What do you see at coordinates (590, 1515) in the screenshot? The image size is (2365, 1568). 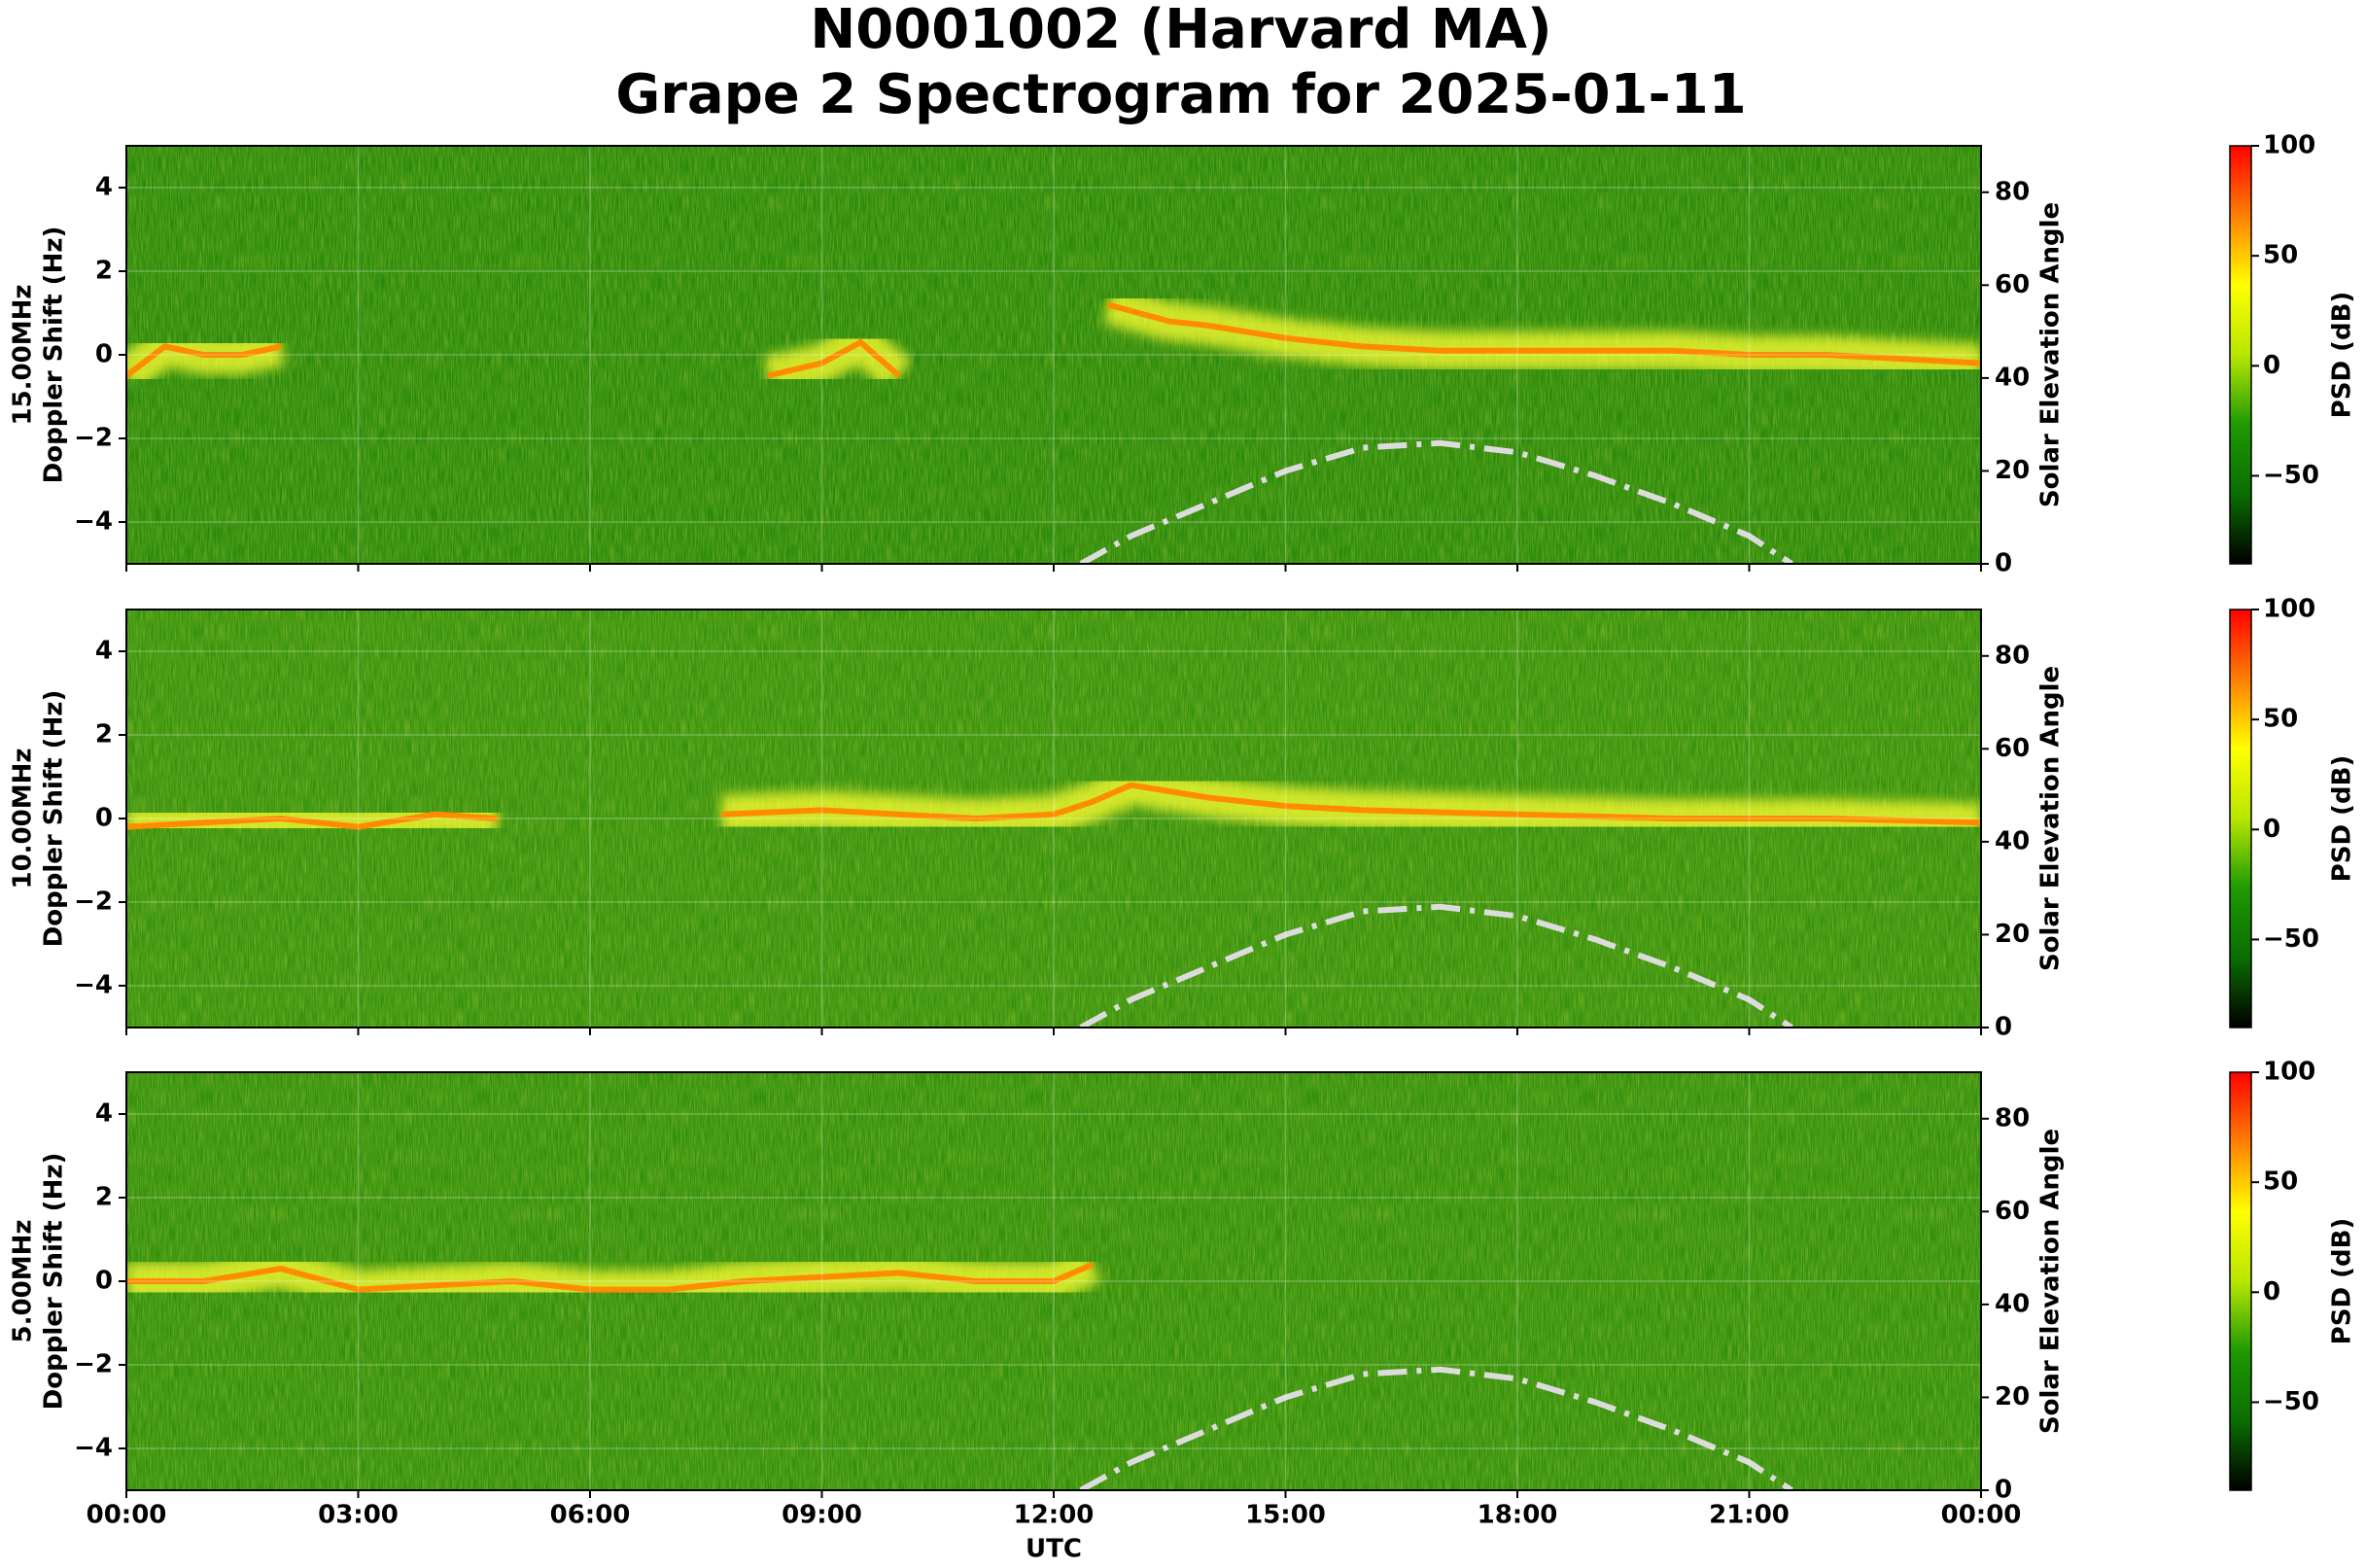 I see `x-tick-label: 06:00` at bounding box center [590, 1515].